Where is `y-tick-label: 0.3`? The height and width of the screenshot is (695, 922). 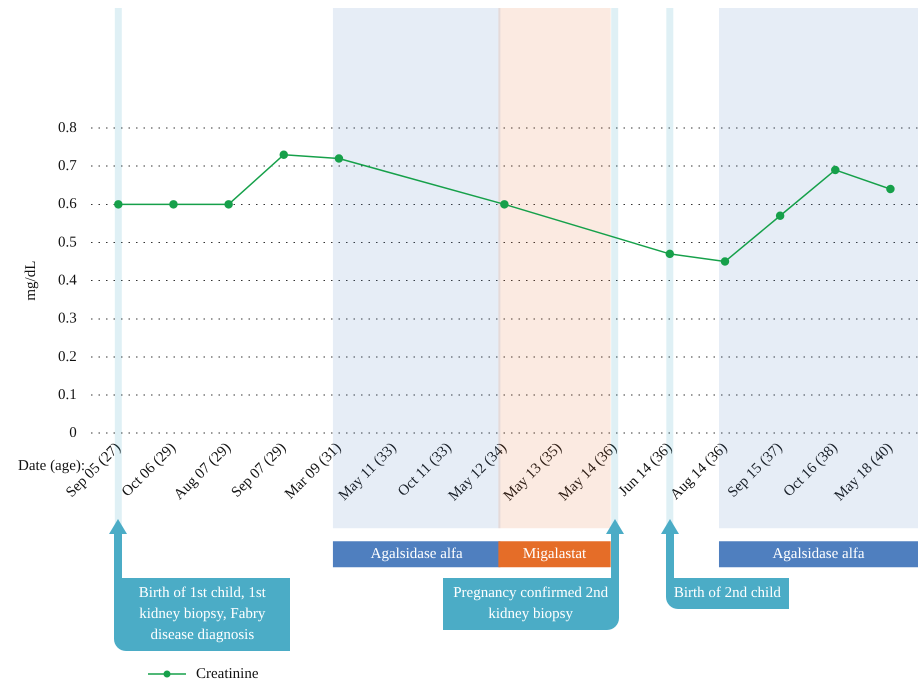 y-tick-label: 0.3 is located at coordinates (67, 318).